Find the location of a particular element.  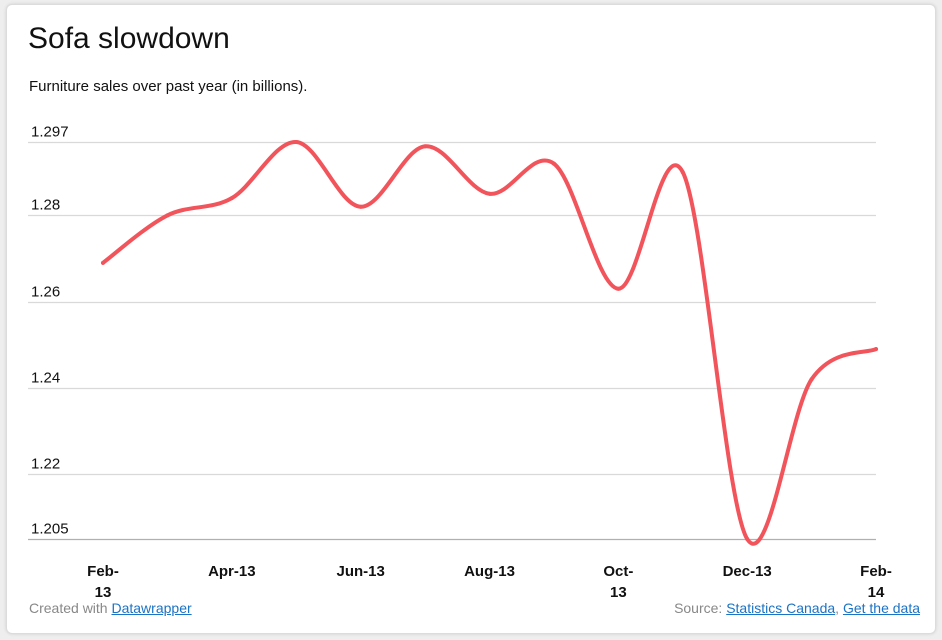

footer-credit: Created with Datawrapper is located at coordinates (110, 608).